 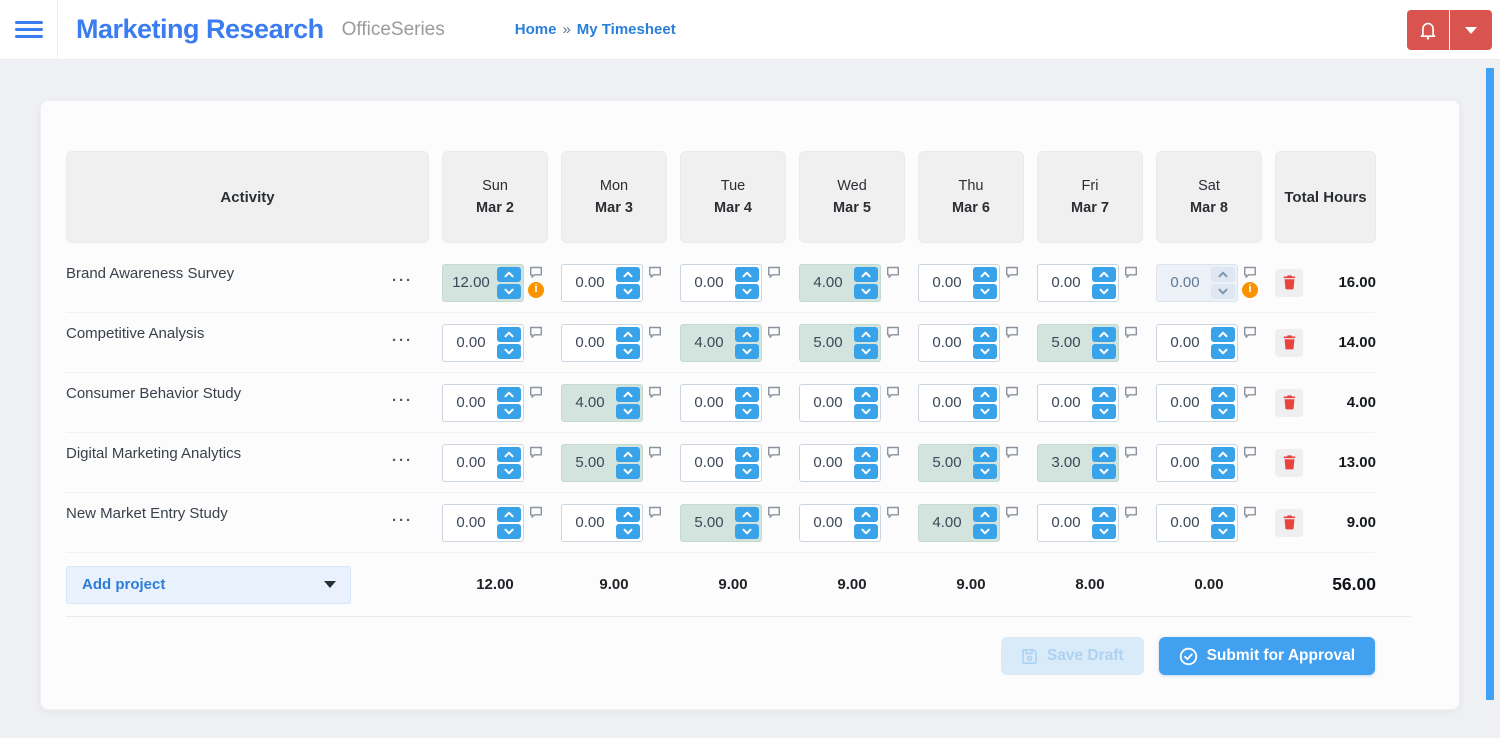 What do you see at coordinates (29, 30) in the screenshot?
I see `hamburger-menu-icon` at bounding box center [29, 30].